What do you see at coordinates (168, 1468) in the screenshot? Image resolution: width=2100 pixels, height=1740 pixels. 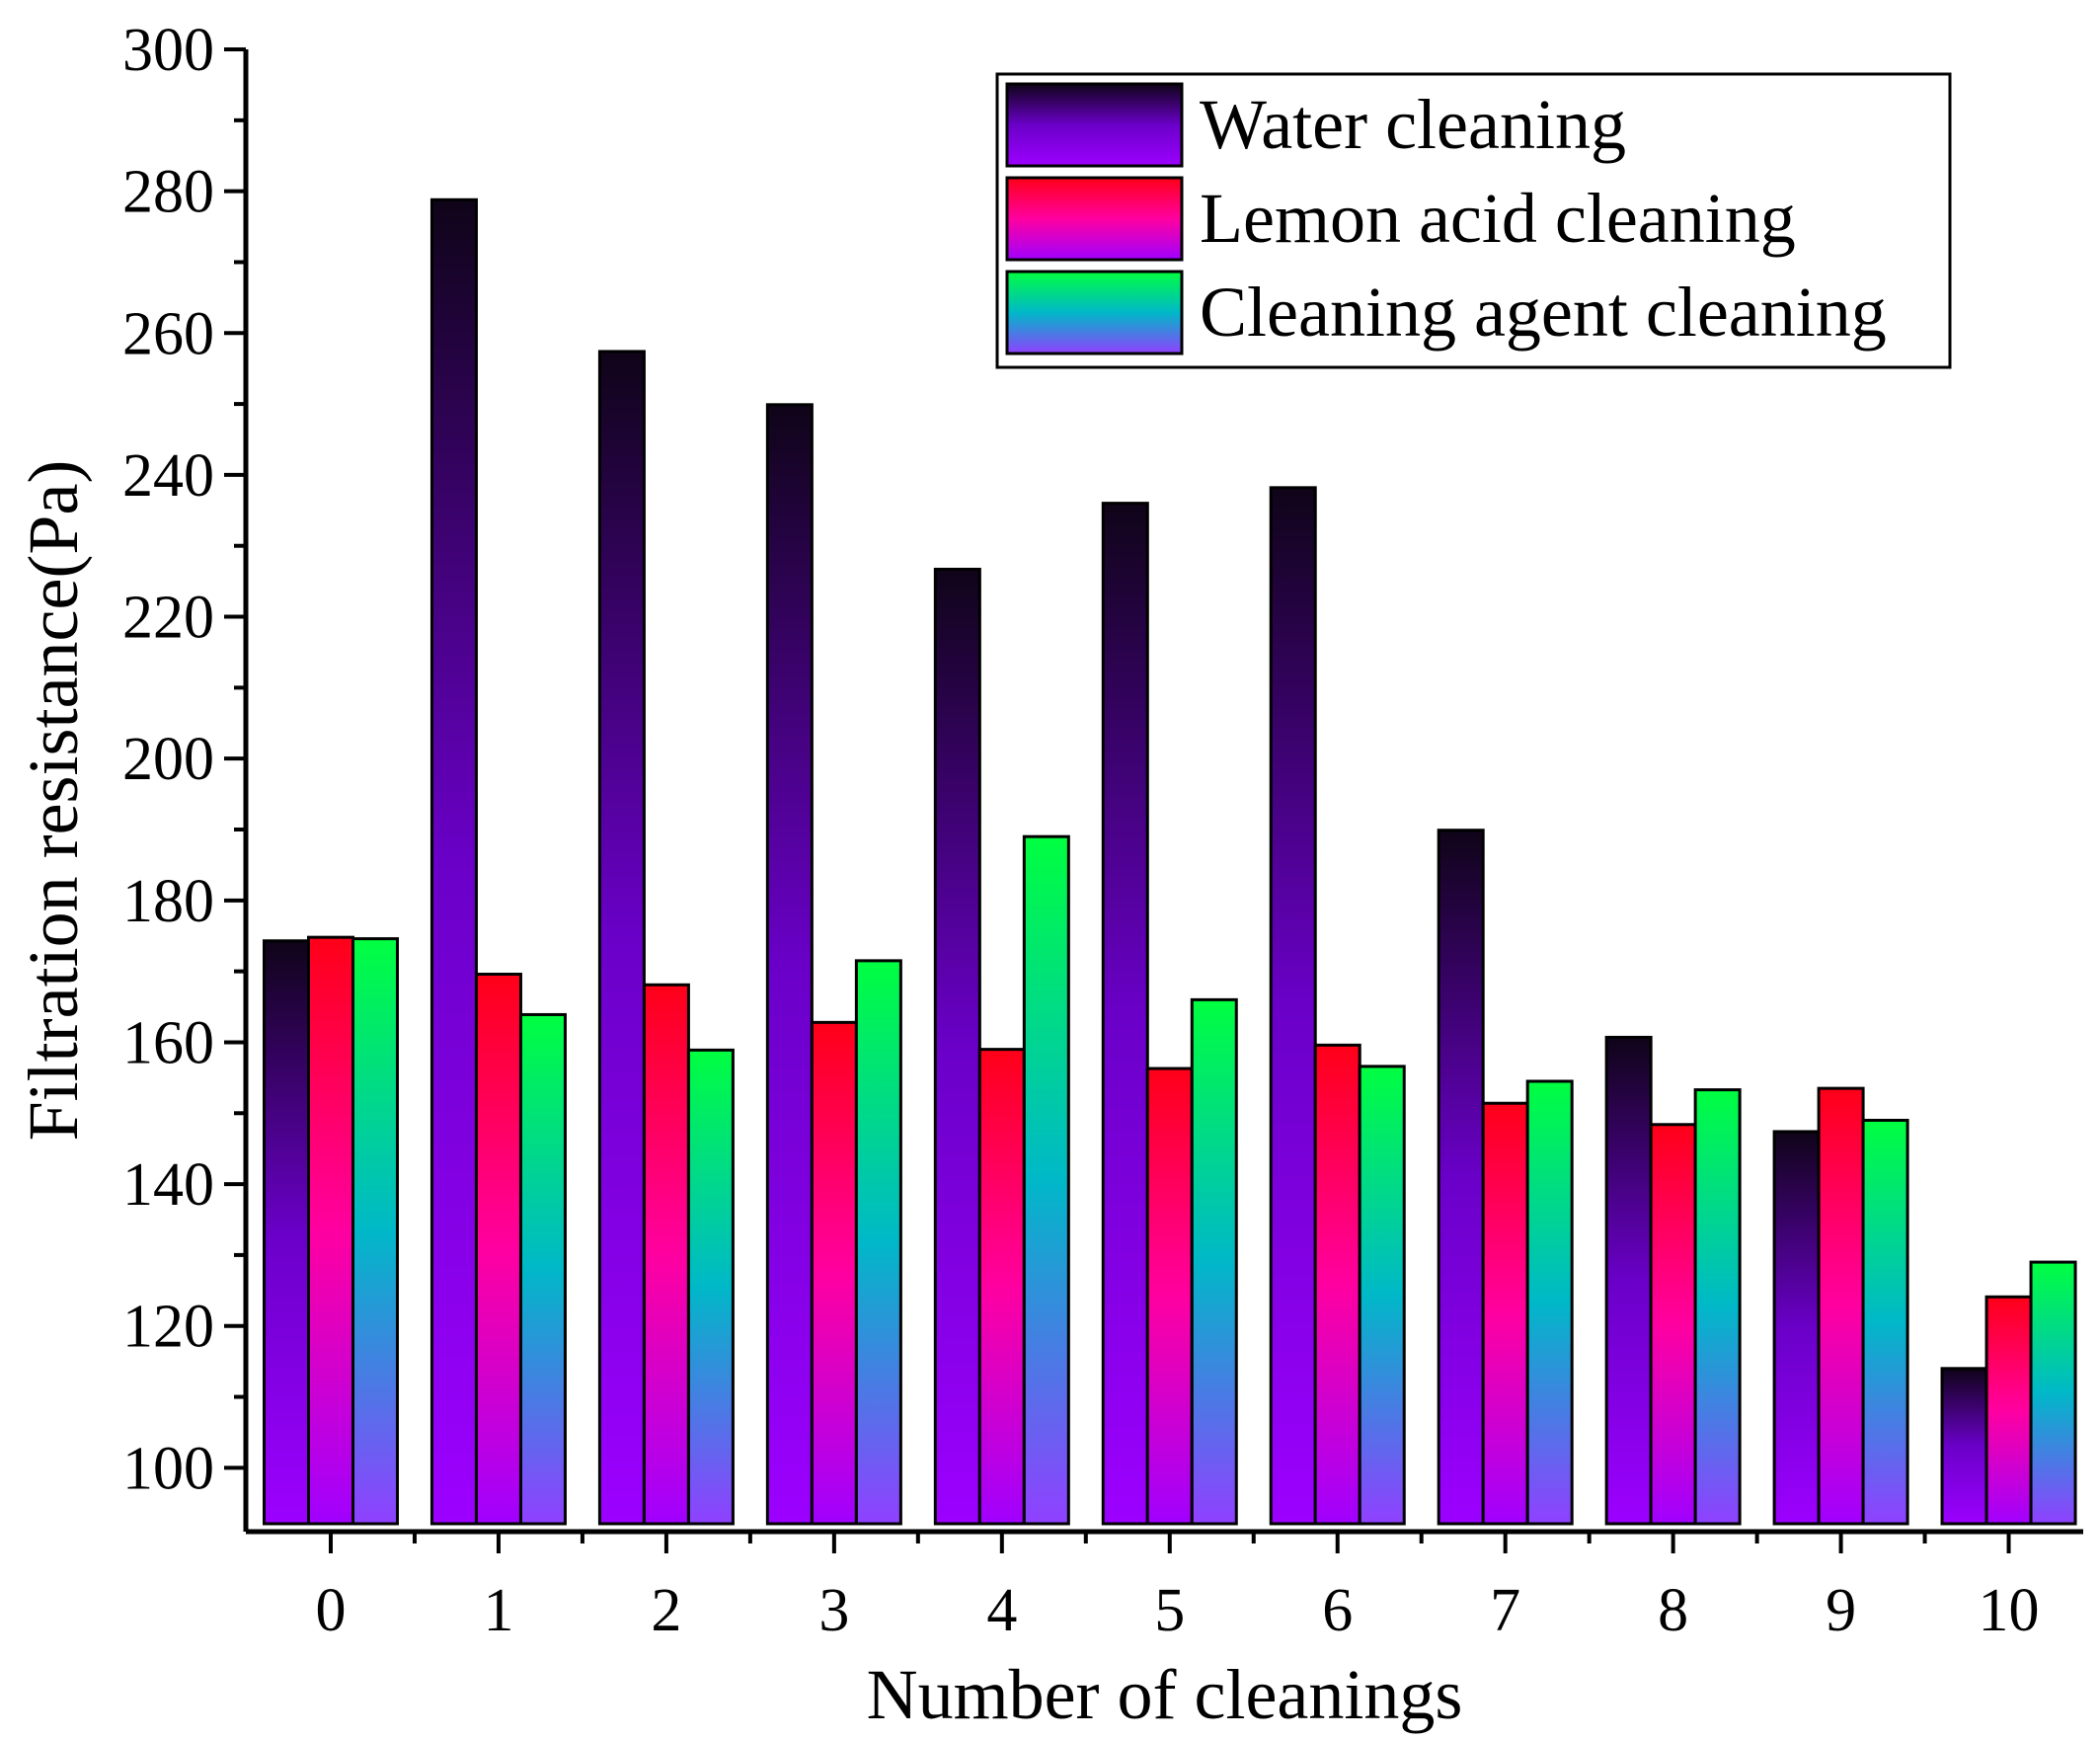 I see `y-tick-label: 100` at bounding box center [168, 1468].